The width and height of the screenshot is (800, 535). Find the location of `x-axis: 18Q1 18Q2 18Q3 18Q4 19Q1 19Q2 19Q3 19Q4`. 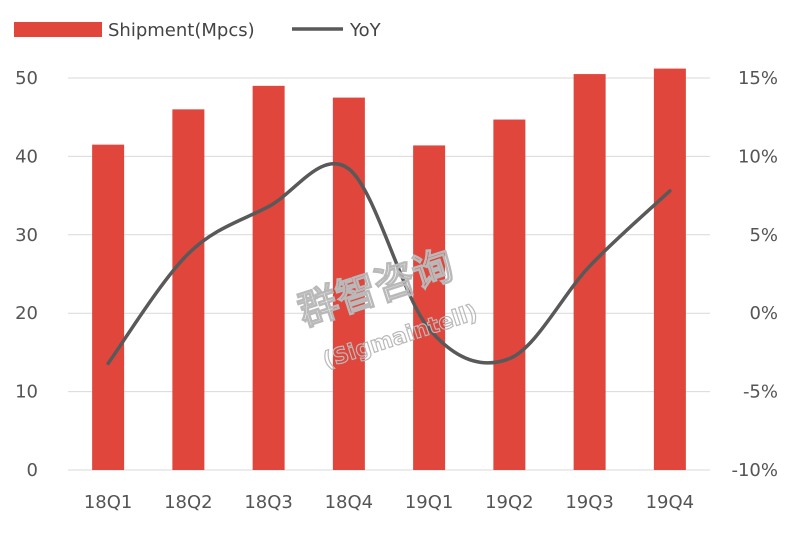

x-axis: 18Q1 18Q2 18Q3 18Q4 19Q1 19Q2 19Q3 19Q4 is located at coordinates (389, 502).